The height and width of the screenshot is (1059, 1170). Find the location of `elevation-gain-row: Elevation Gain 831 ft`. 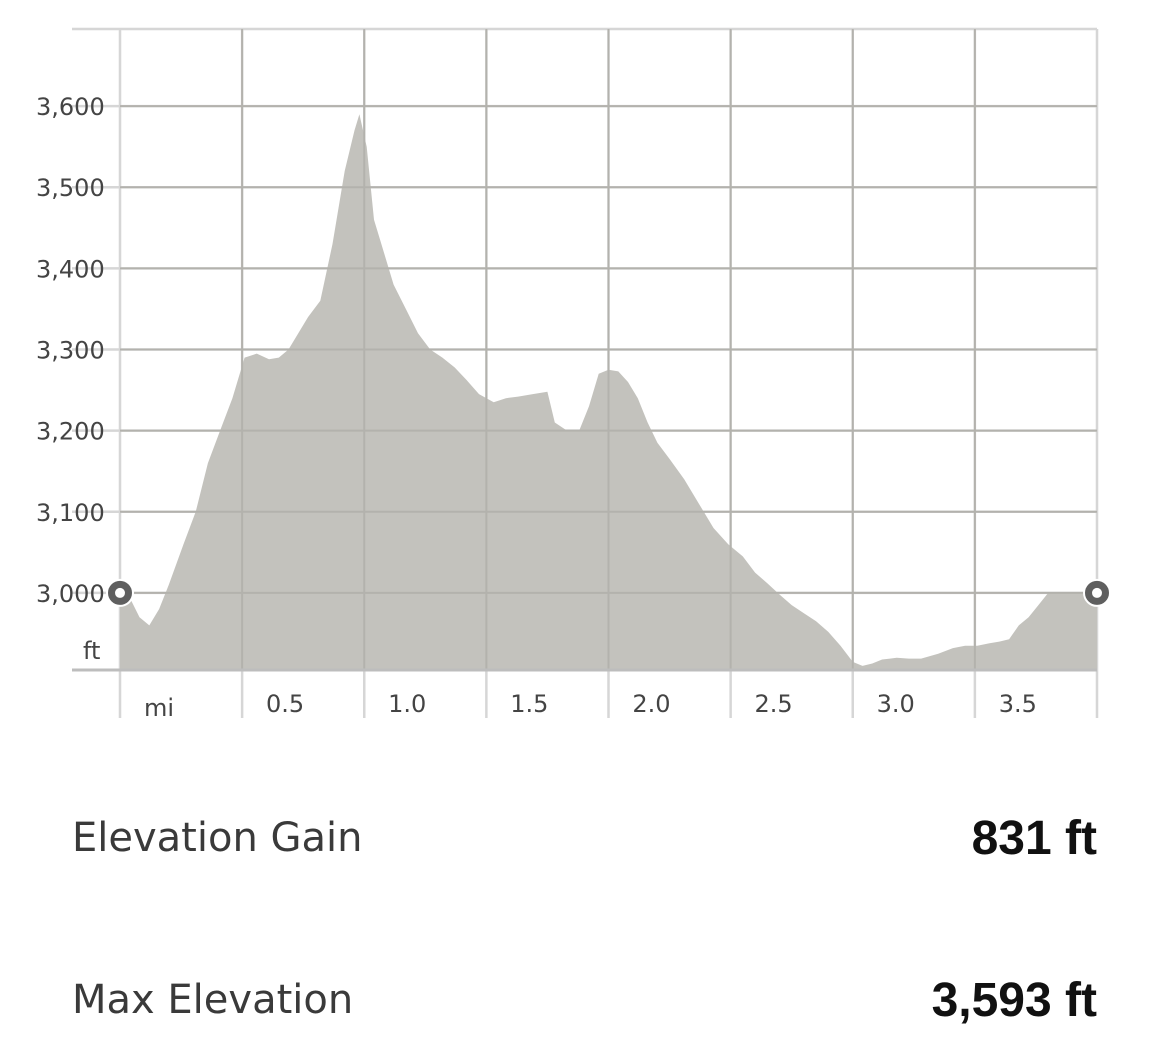

elevation-gain-row: Elevation Gain 831 ft is located at coordinates (584, 838).